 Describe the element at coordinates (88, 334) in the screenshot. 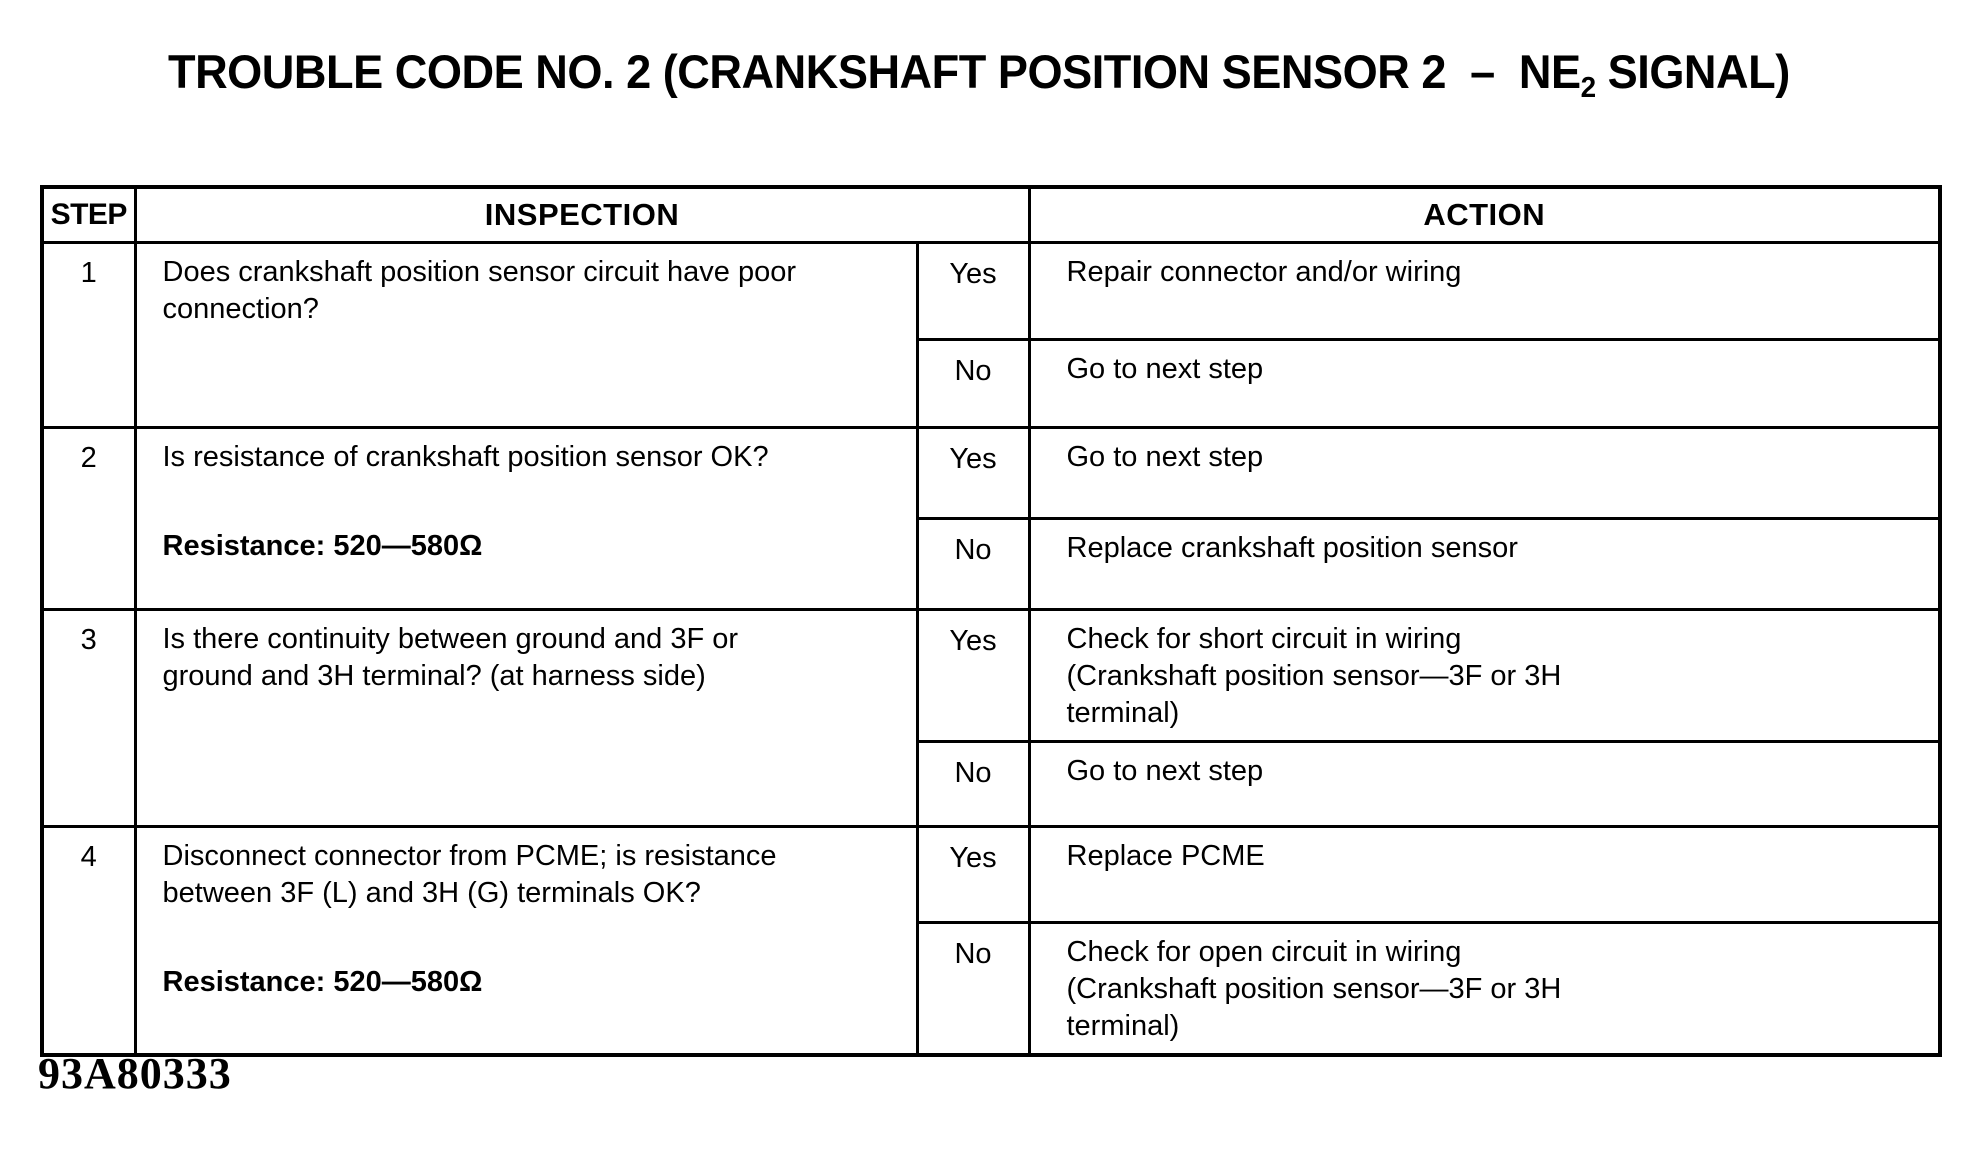

I see `step-number: 1` at that location.